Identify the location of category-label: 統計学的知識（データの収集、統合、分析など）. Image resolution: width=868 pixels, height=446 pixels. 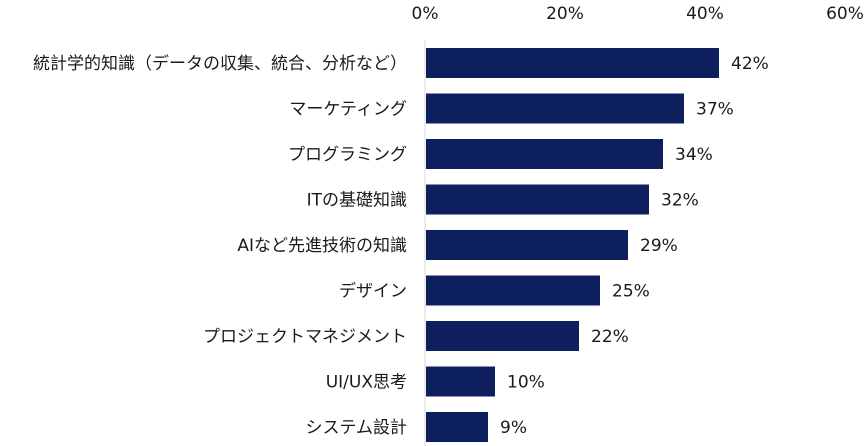
(220, 63).